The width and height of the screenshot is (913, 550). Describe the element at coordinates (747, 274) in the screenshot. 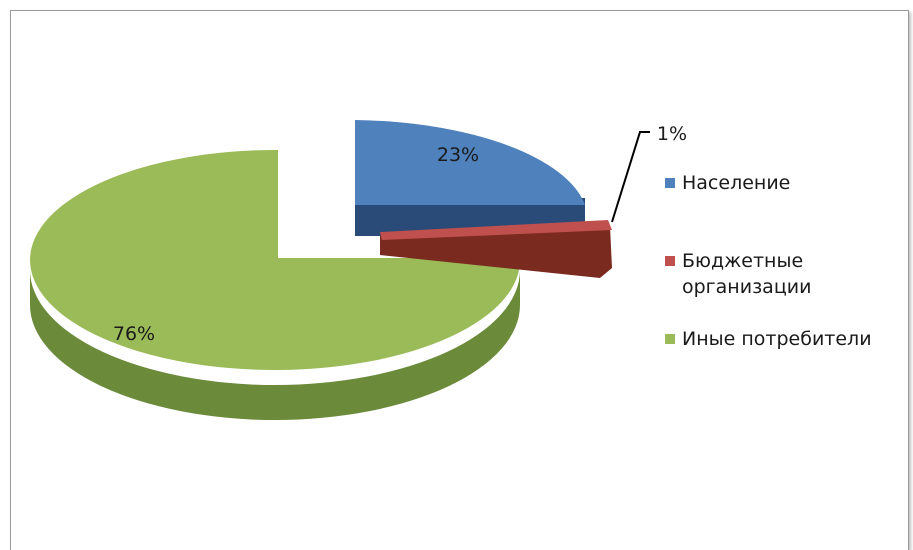

I see `legend-label-budget-organizations: Бюджетные организации` at that location.